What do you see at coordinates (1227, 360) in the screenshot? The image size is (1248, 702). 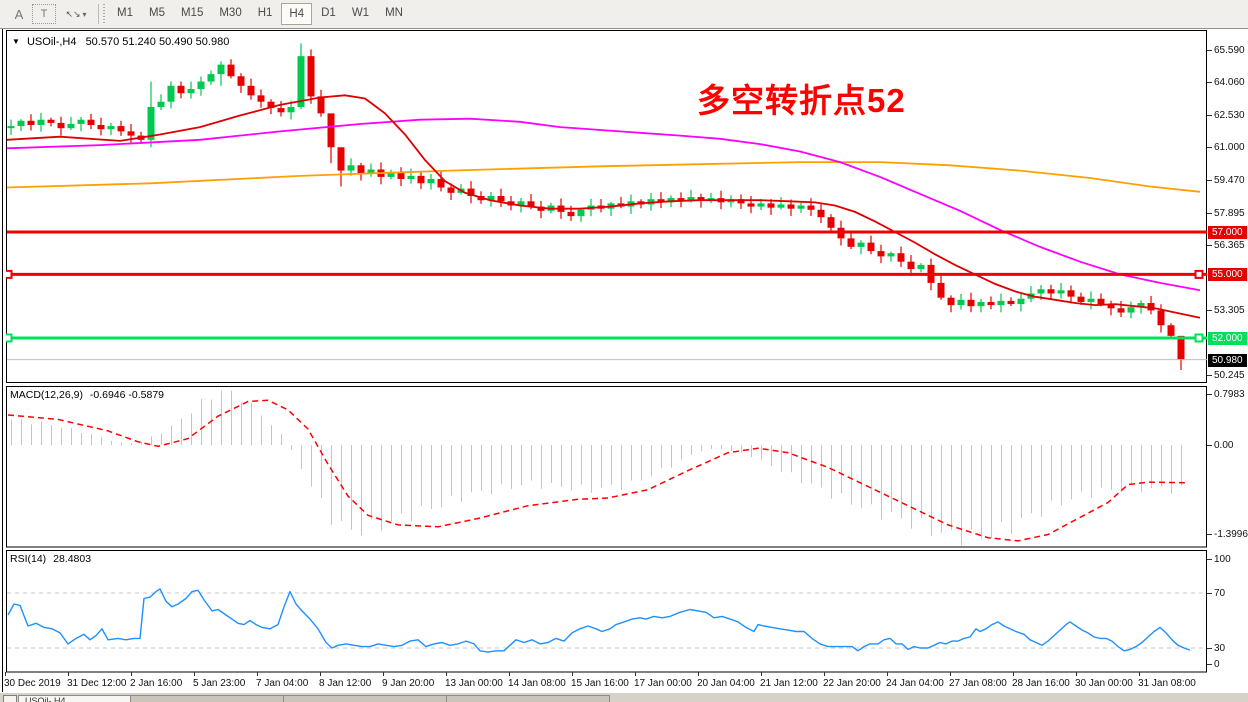 I see `price-badge: 50.980` at bounding box center [1227, 360].